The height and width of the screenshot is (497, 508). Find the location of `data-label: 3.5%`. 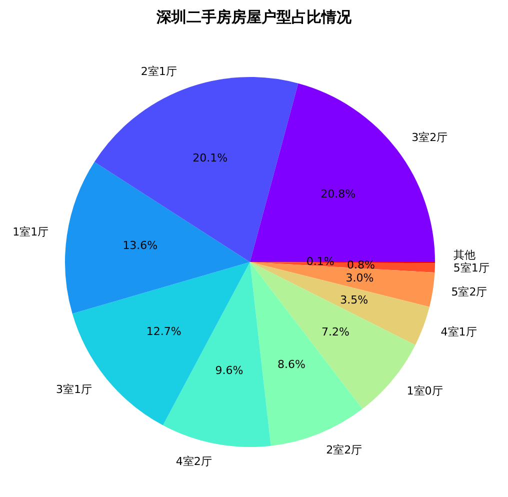

data-label: 3.5% is located at coordinates (354, 299).